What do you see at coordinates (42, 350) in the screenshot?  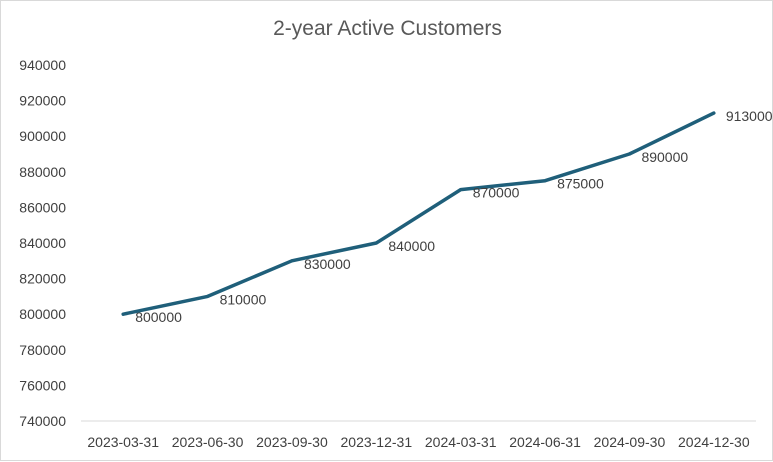 I see `y-tick-label: 780000` at bounding box center [42, 350].